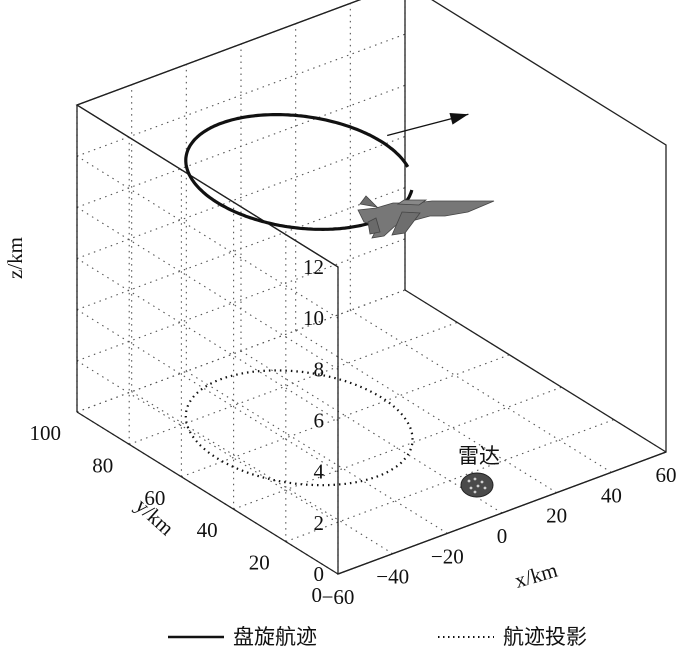 This screenshot has height=654, width=700. Describe the element at coordinates (207, 530) in the screenshot. I see `y-tick-label: 40` at that location.